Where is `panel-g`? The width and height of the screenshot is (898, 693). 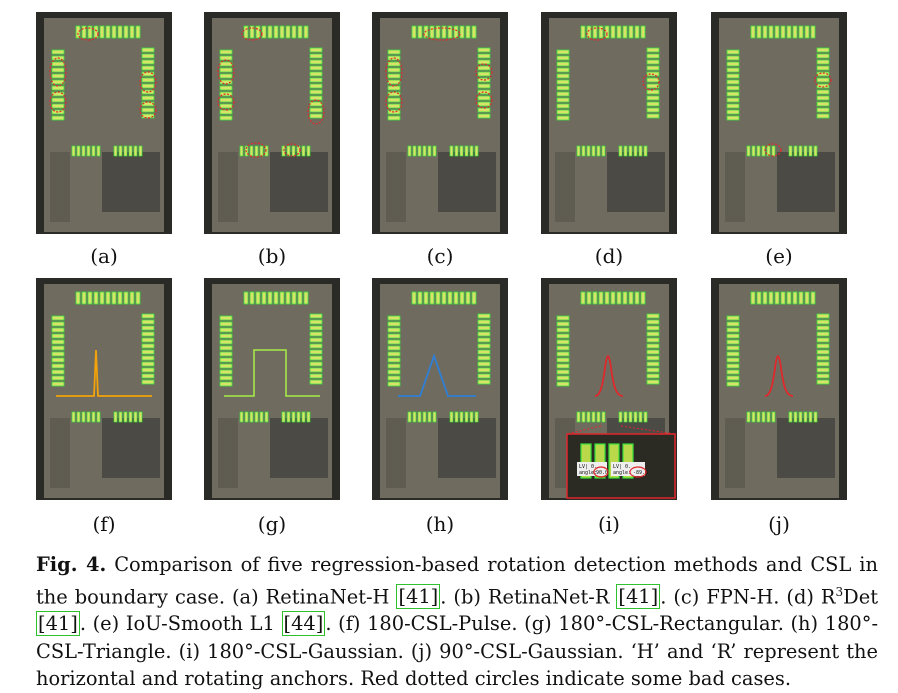
panel-g is located at coordinates (272, 389).